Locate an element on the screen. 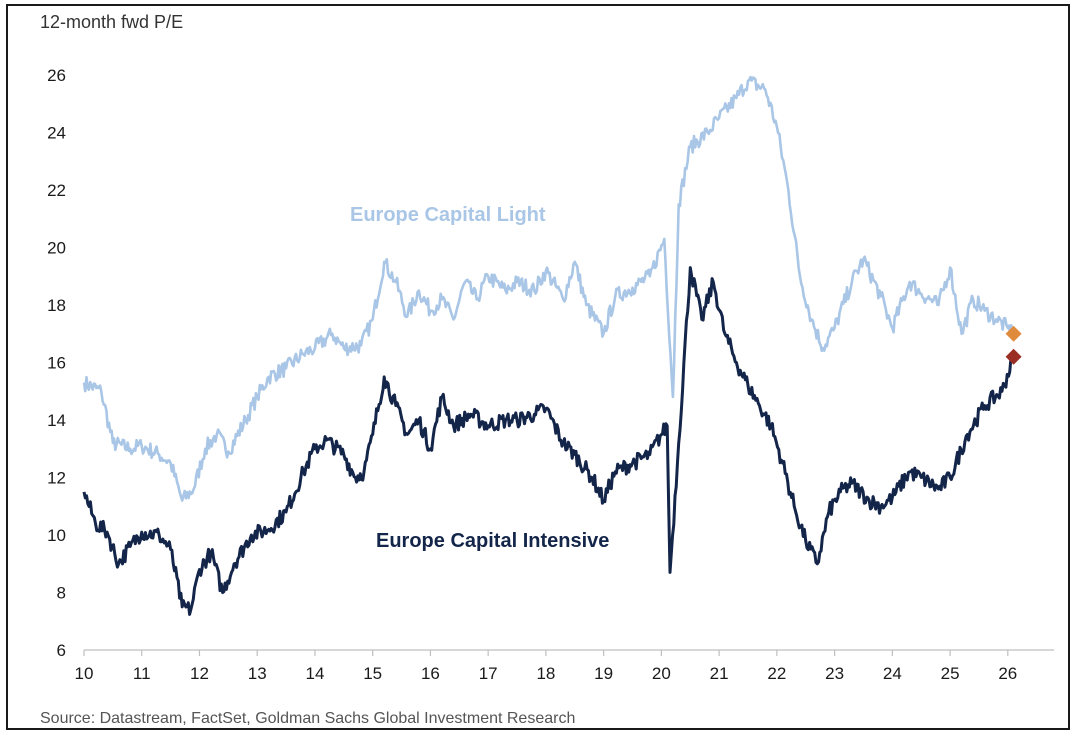 Image resolution: width=1080 pixels, height=737 pixels. x-tick-label: 15 is located at coordinates (372, 673).